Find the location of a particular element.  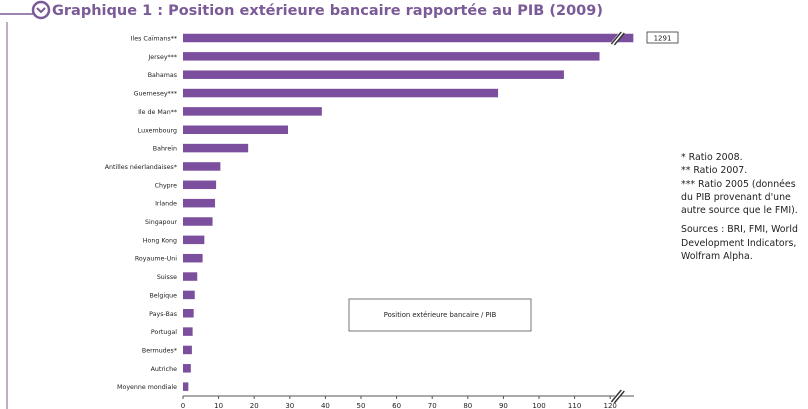

category-label: Moyenne mondiale is located at coordinates (147, 387).